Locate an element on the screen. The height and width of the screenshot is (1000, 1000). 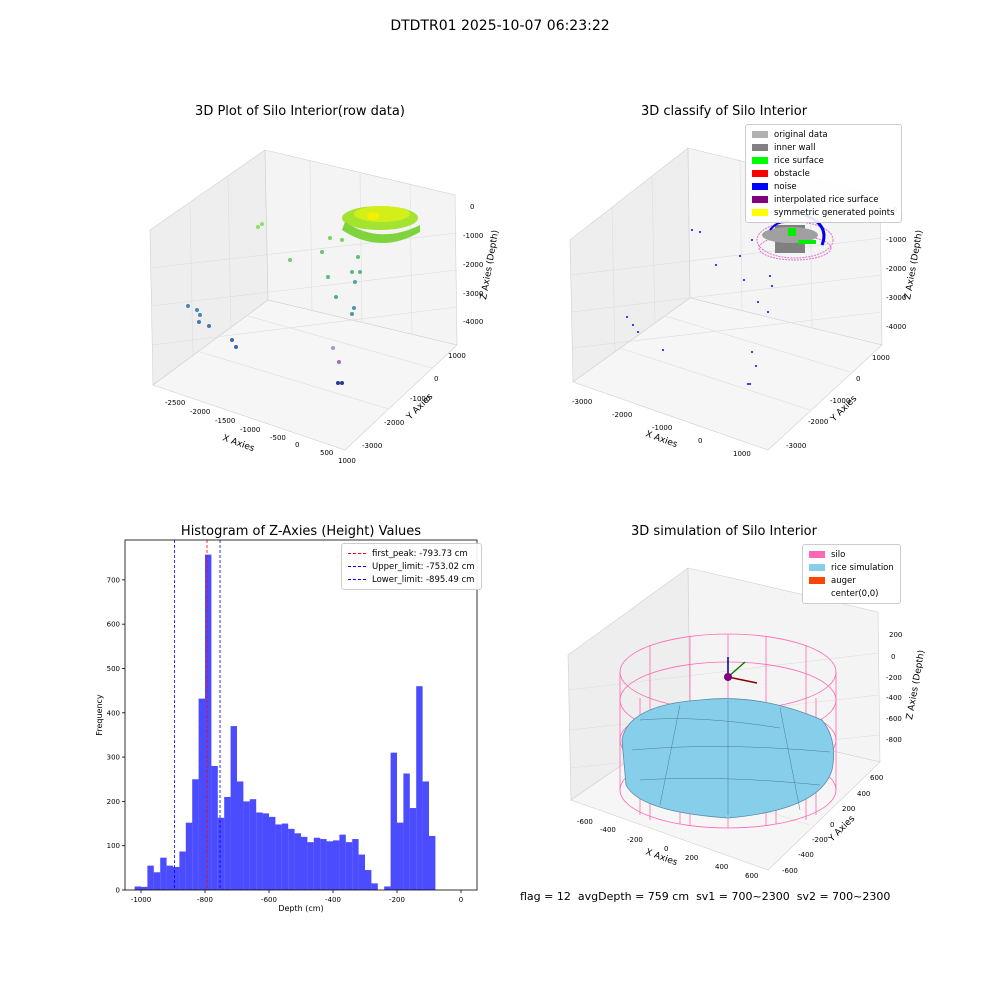
p1-xtick: -1500 is located at coordinates (225, 421).